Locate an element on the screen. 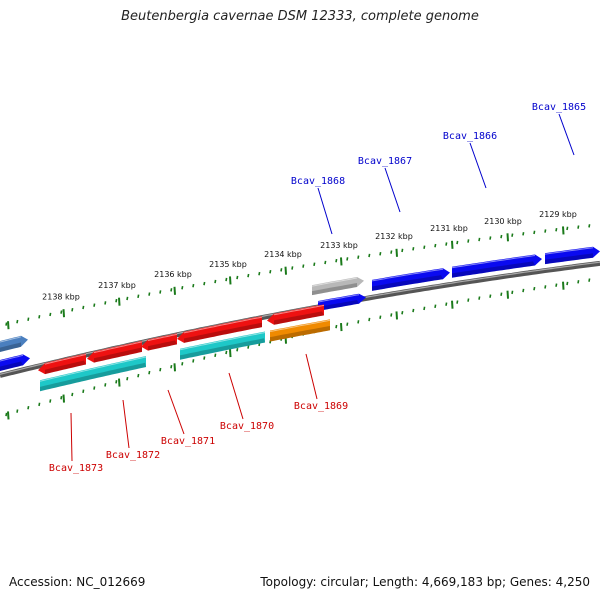  gene-label-rev: Bcav_1872 is located at coordinates (133, 455).